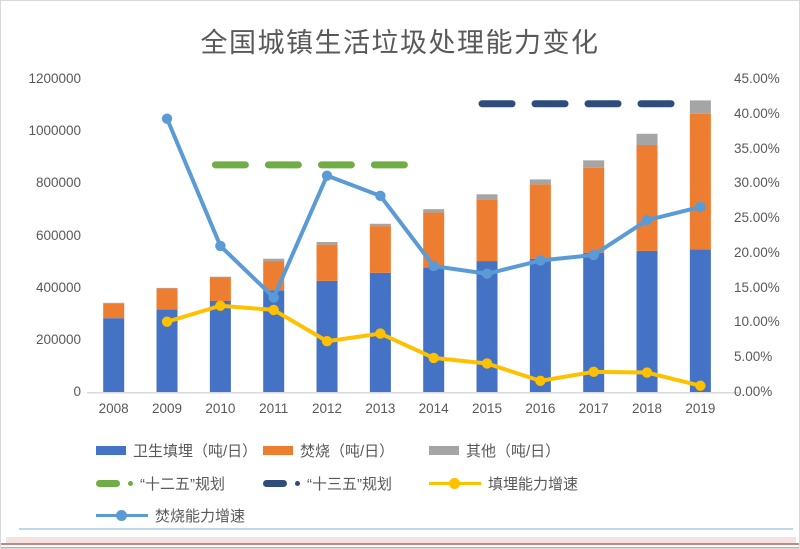  What do you see at coordinates (540, 408) in the screenshot?
I see `x-axis-label-2016: 2016` at bounding box center [540, 408].